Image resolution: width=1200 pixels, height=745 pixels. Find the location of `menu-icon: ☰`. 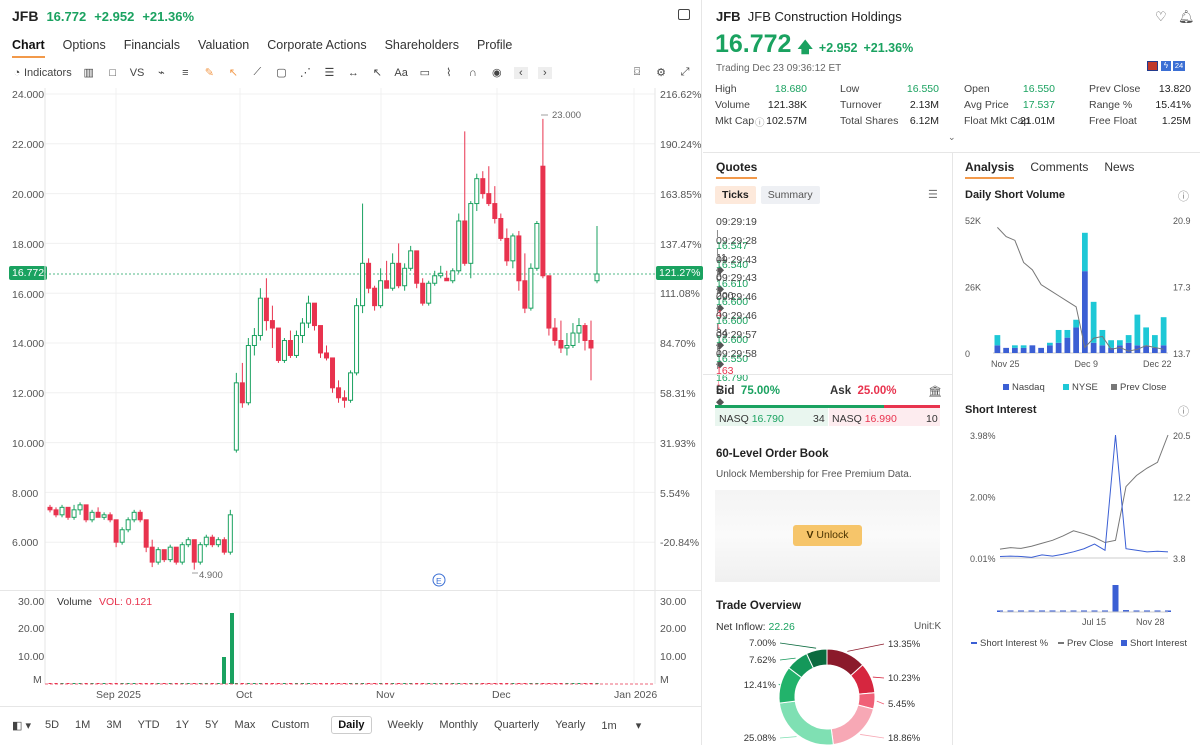

menu-icon: ☰ is located at coordinates (933, 195).